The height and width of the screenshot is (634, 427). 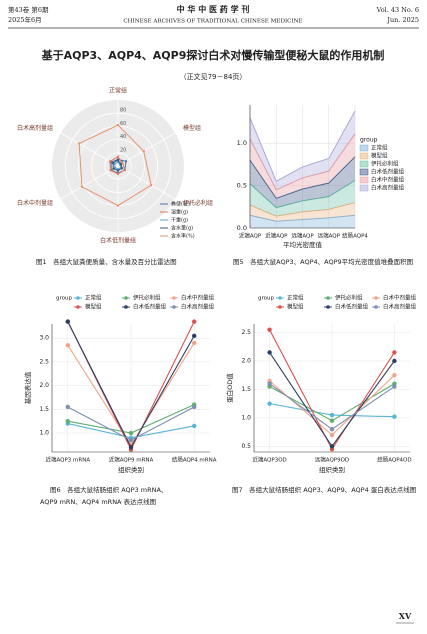 What do you see at coordinates (25, 19) in the screenshot?
I see `header-date: 2025年6月` at bounding box center [25, 19].